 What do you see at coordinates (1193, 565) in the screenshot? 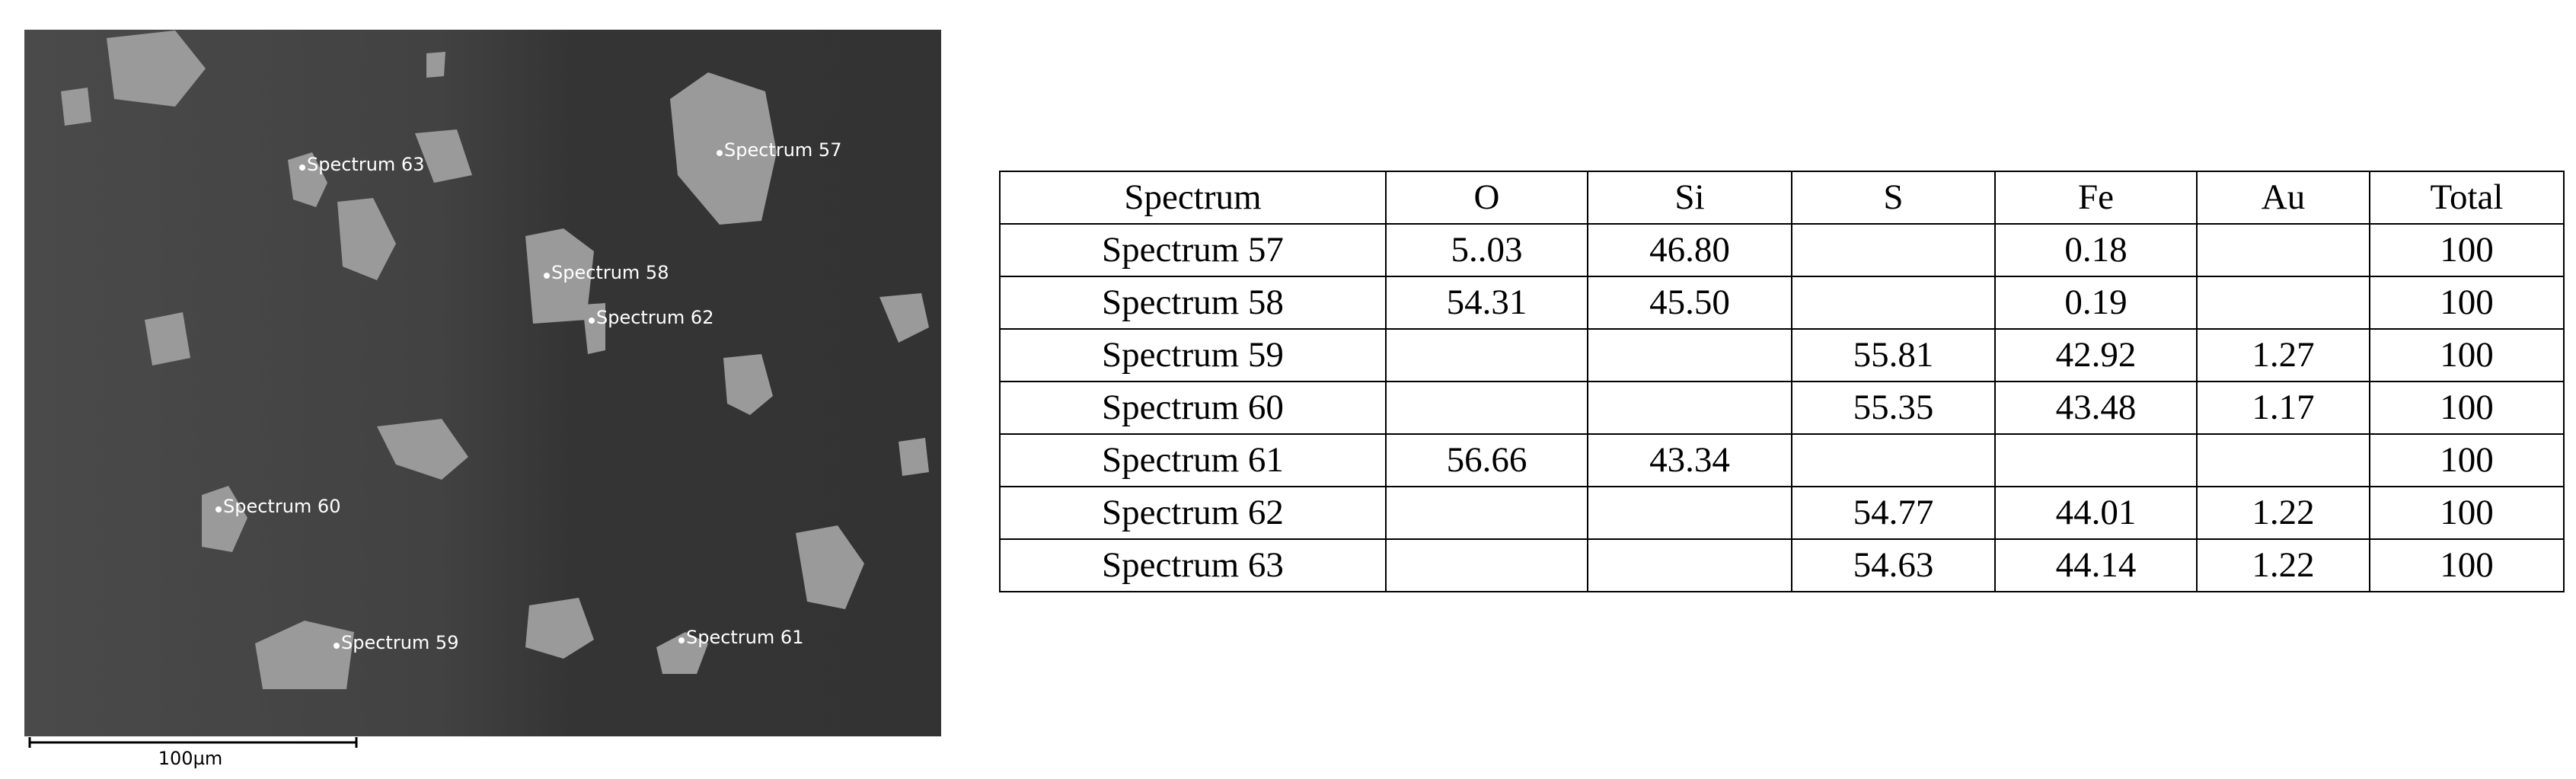
I see `data-row-cell: Spectrum 63` at bounding box center [1193, 565].